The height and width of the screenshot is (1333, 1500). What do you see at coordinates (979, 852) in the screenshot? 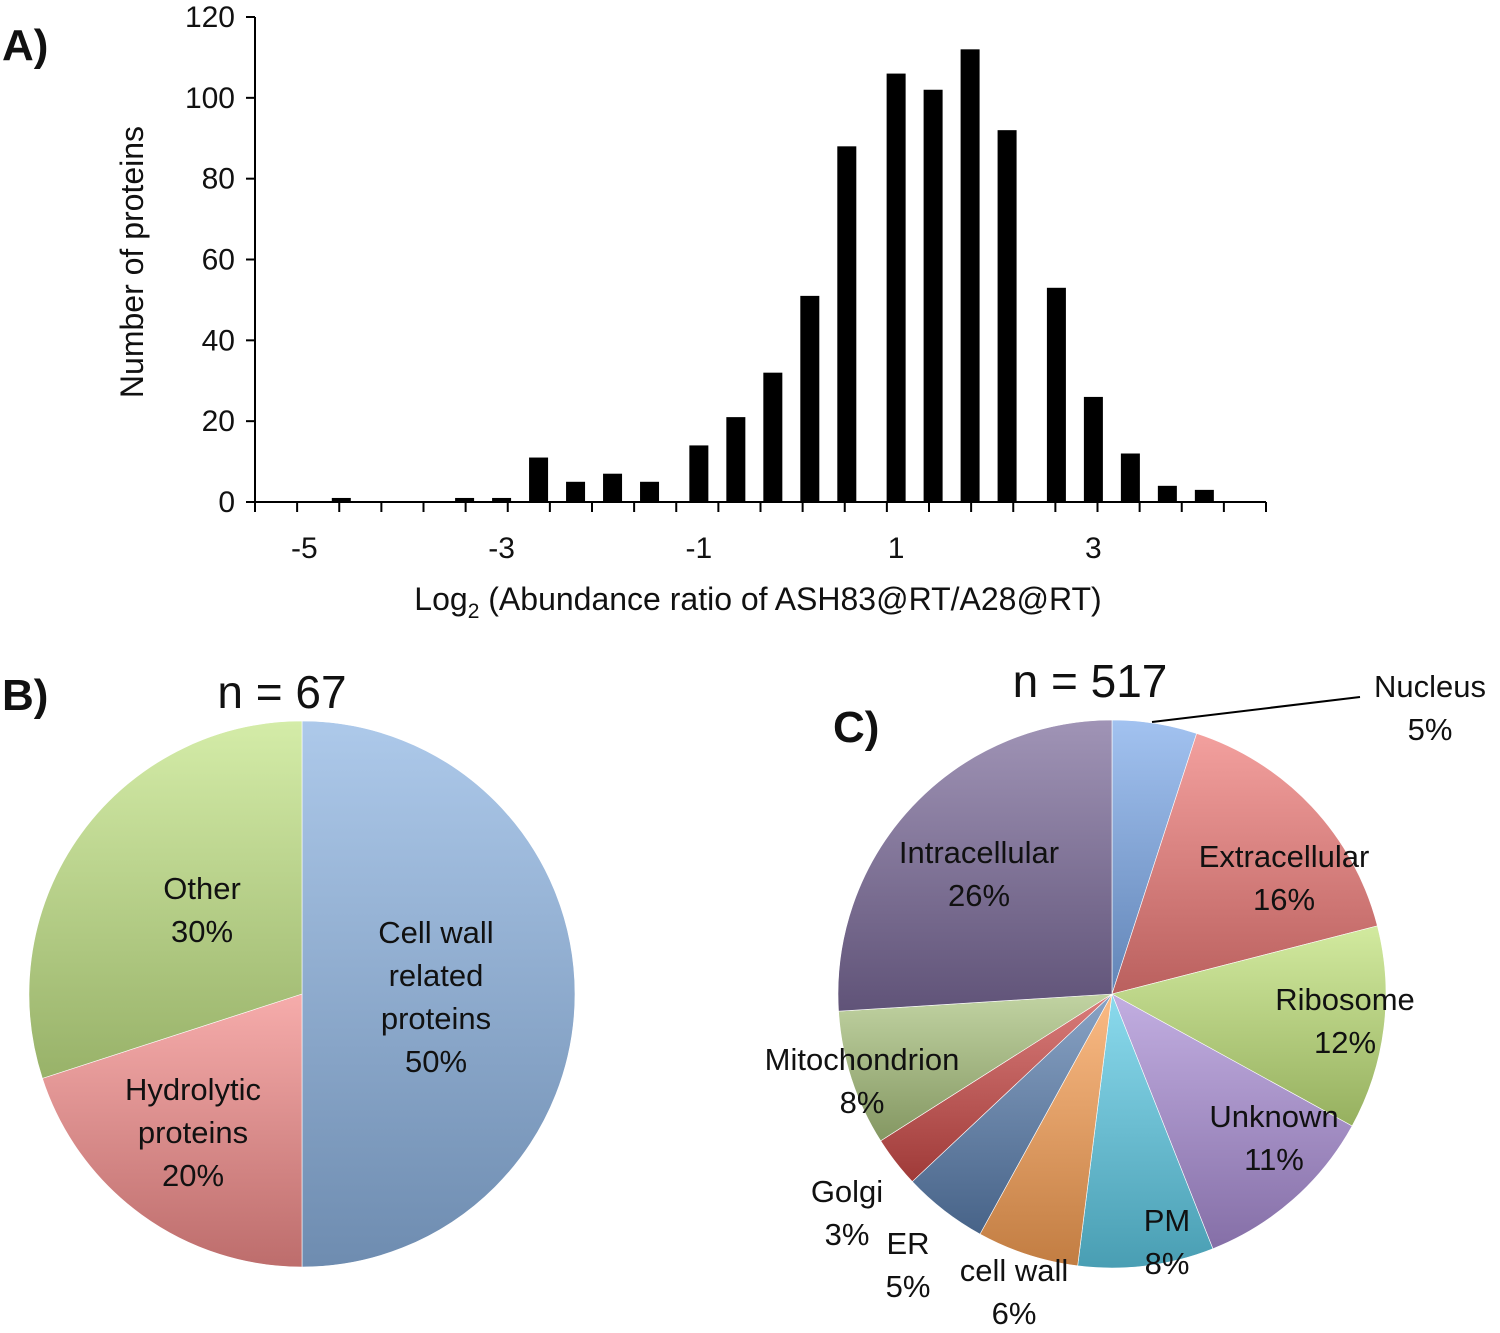
I see `slice-name-label: Intracellular` at bounding box center [979, 852].